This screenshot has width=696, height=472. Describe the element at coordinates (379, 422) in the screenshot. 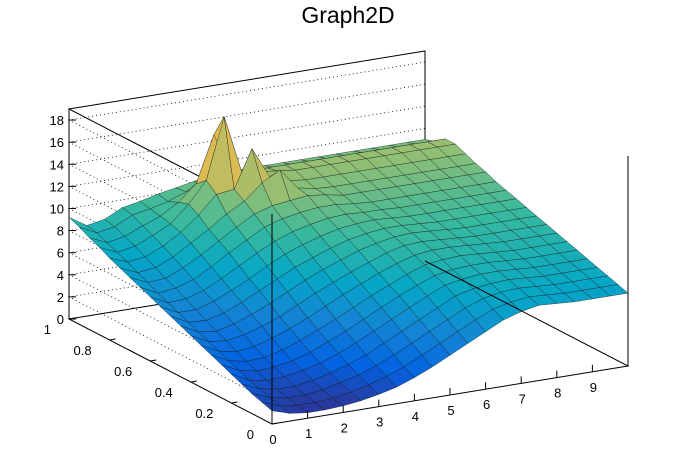

I see `x-tick-label: 3` at that location.